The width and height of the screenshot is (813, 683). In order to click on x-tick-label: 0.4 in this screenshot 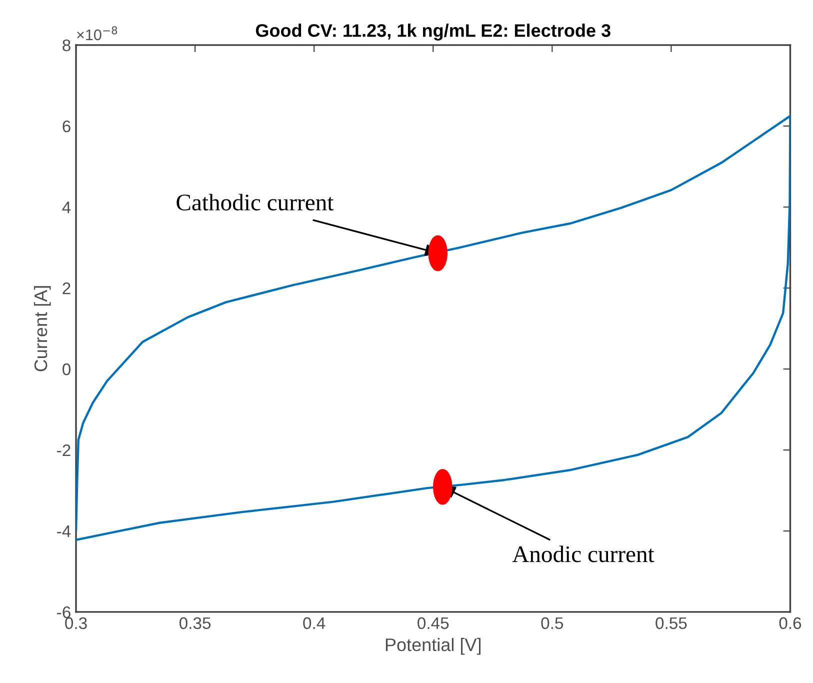, I will do `click(314, 623)`.